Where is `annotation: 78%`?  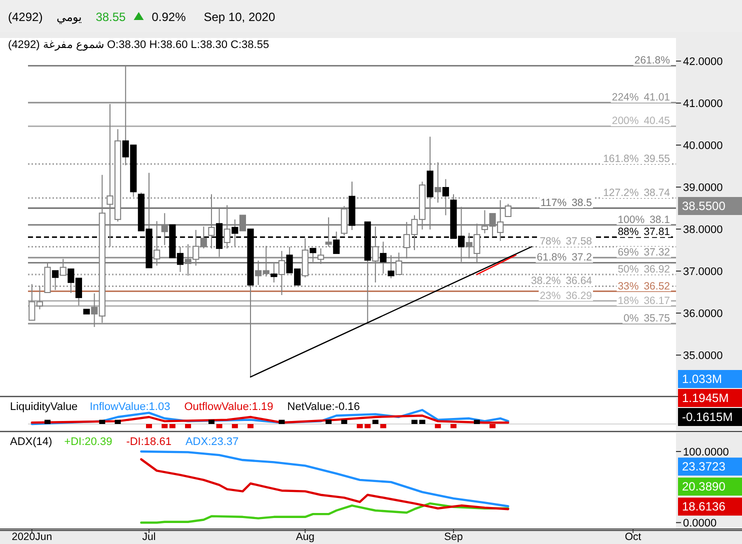 annotation: 78% is located at coordinates (550, 242).